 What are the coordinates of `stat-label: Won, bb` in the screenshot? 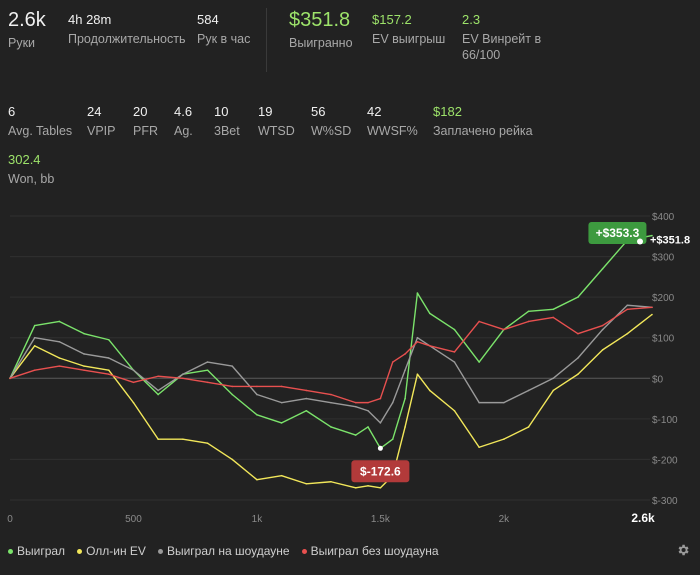 It's located at (31, 179).